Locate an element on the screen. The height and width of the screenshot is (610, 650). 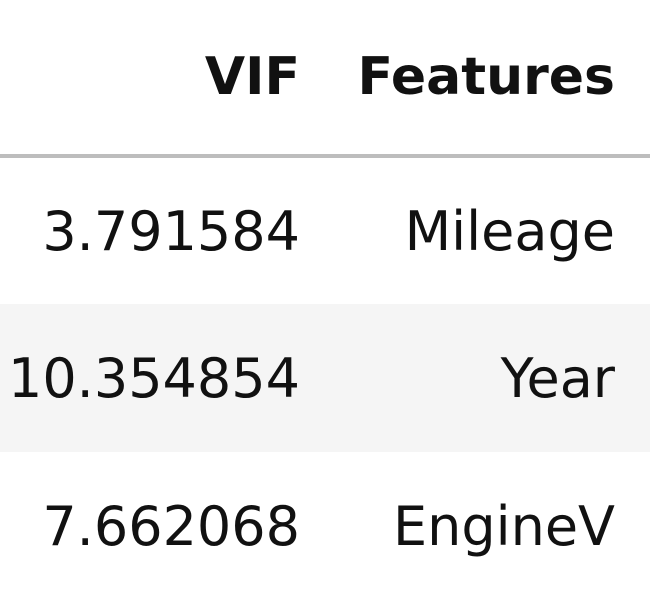
column-header-vif: VIF is located at coordinates (165, 79).